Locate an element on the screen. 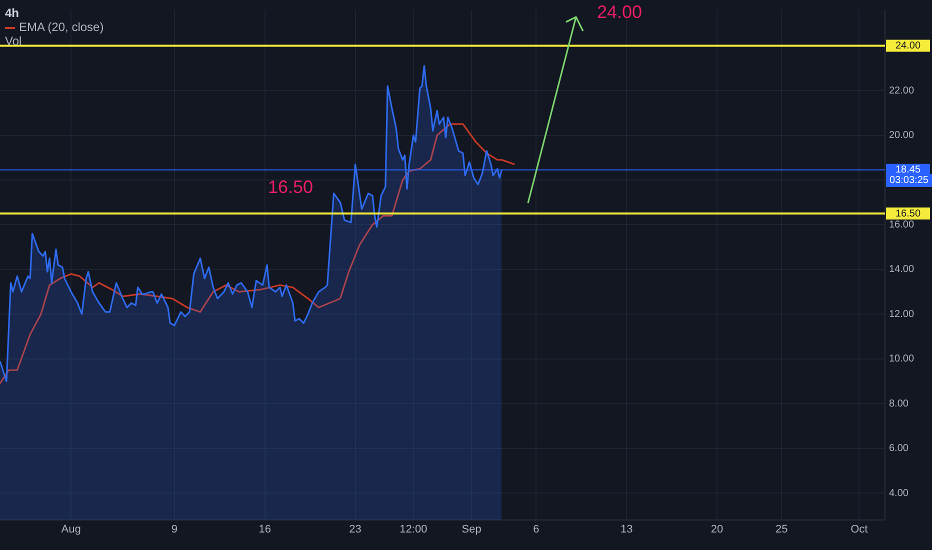  text: 03:03:25 is located at coordinates (909, 180).